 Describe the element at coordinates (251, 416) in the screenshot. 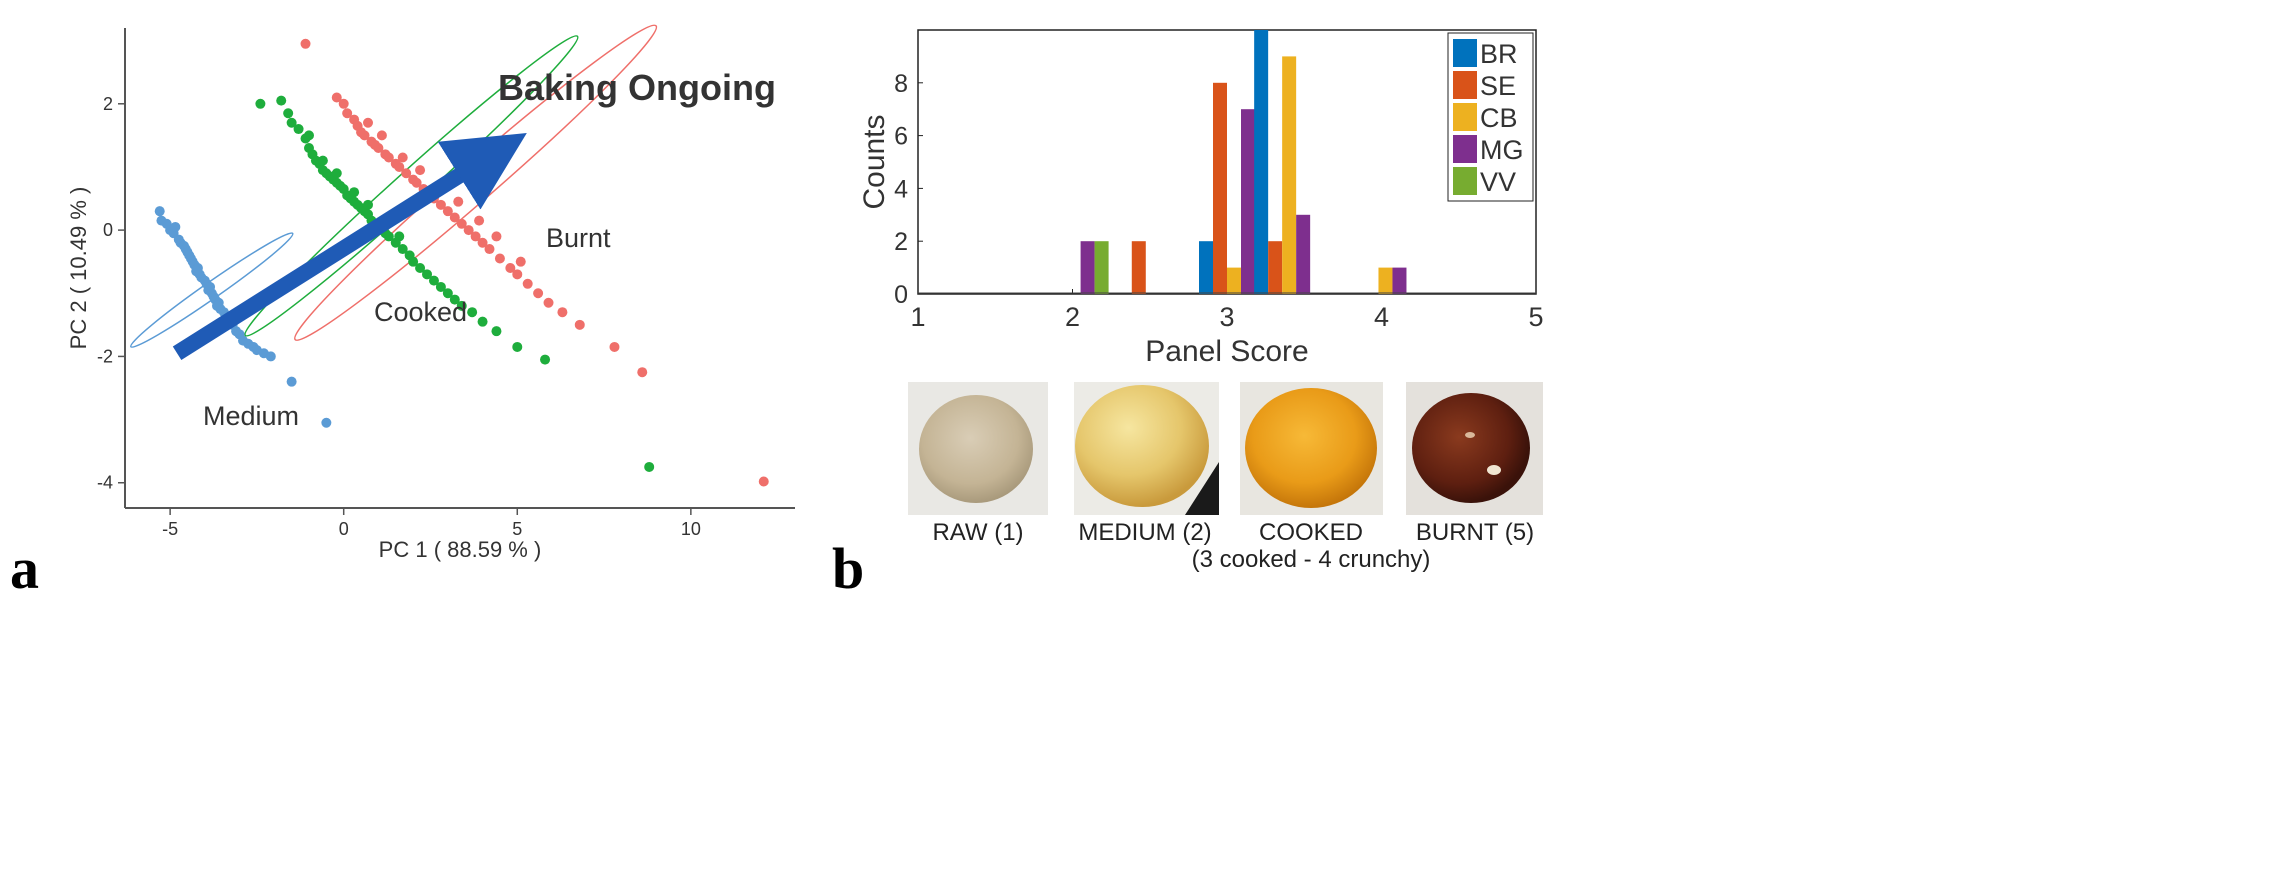

I see `medium-series-label: Medium` at that location.